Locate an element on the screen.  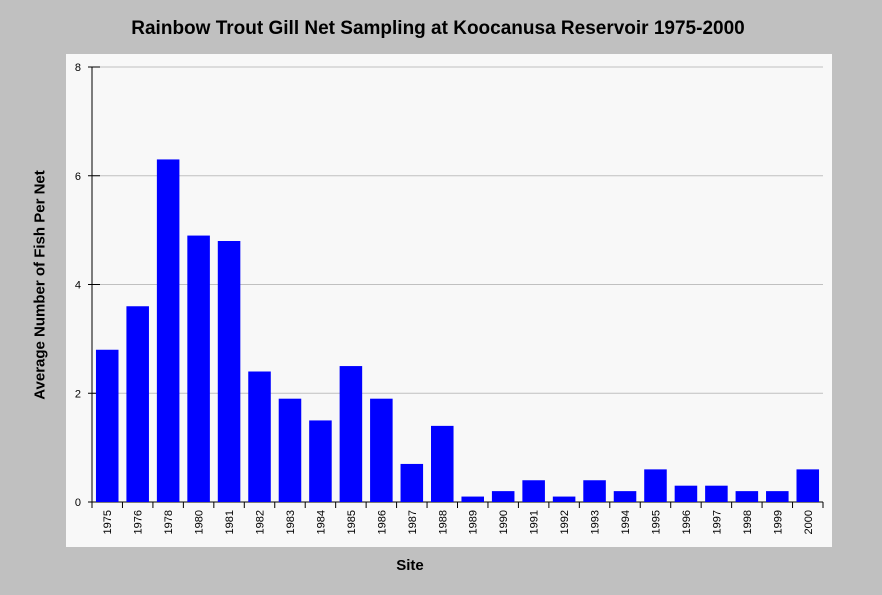
bar-1997 is located at coordinates (716, 493).